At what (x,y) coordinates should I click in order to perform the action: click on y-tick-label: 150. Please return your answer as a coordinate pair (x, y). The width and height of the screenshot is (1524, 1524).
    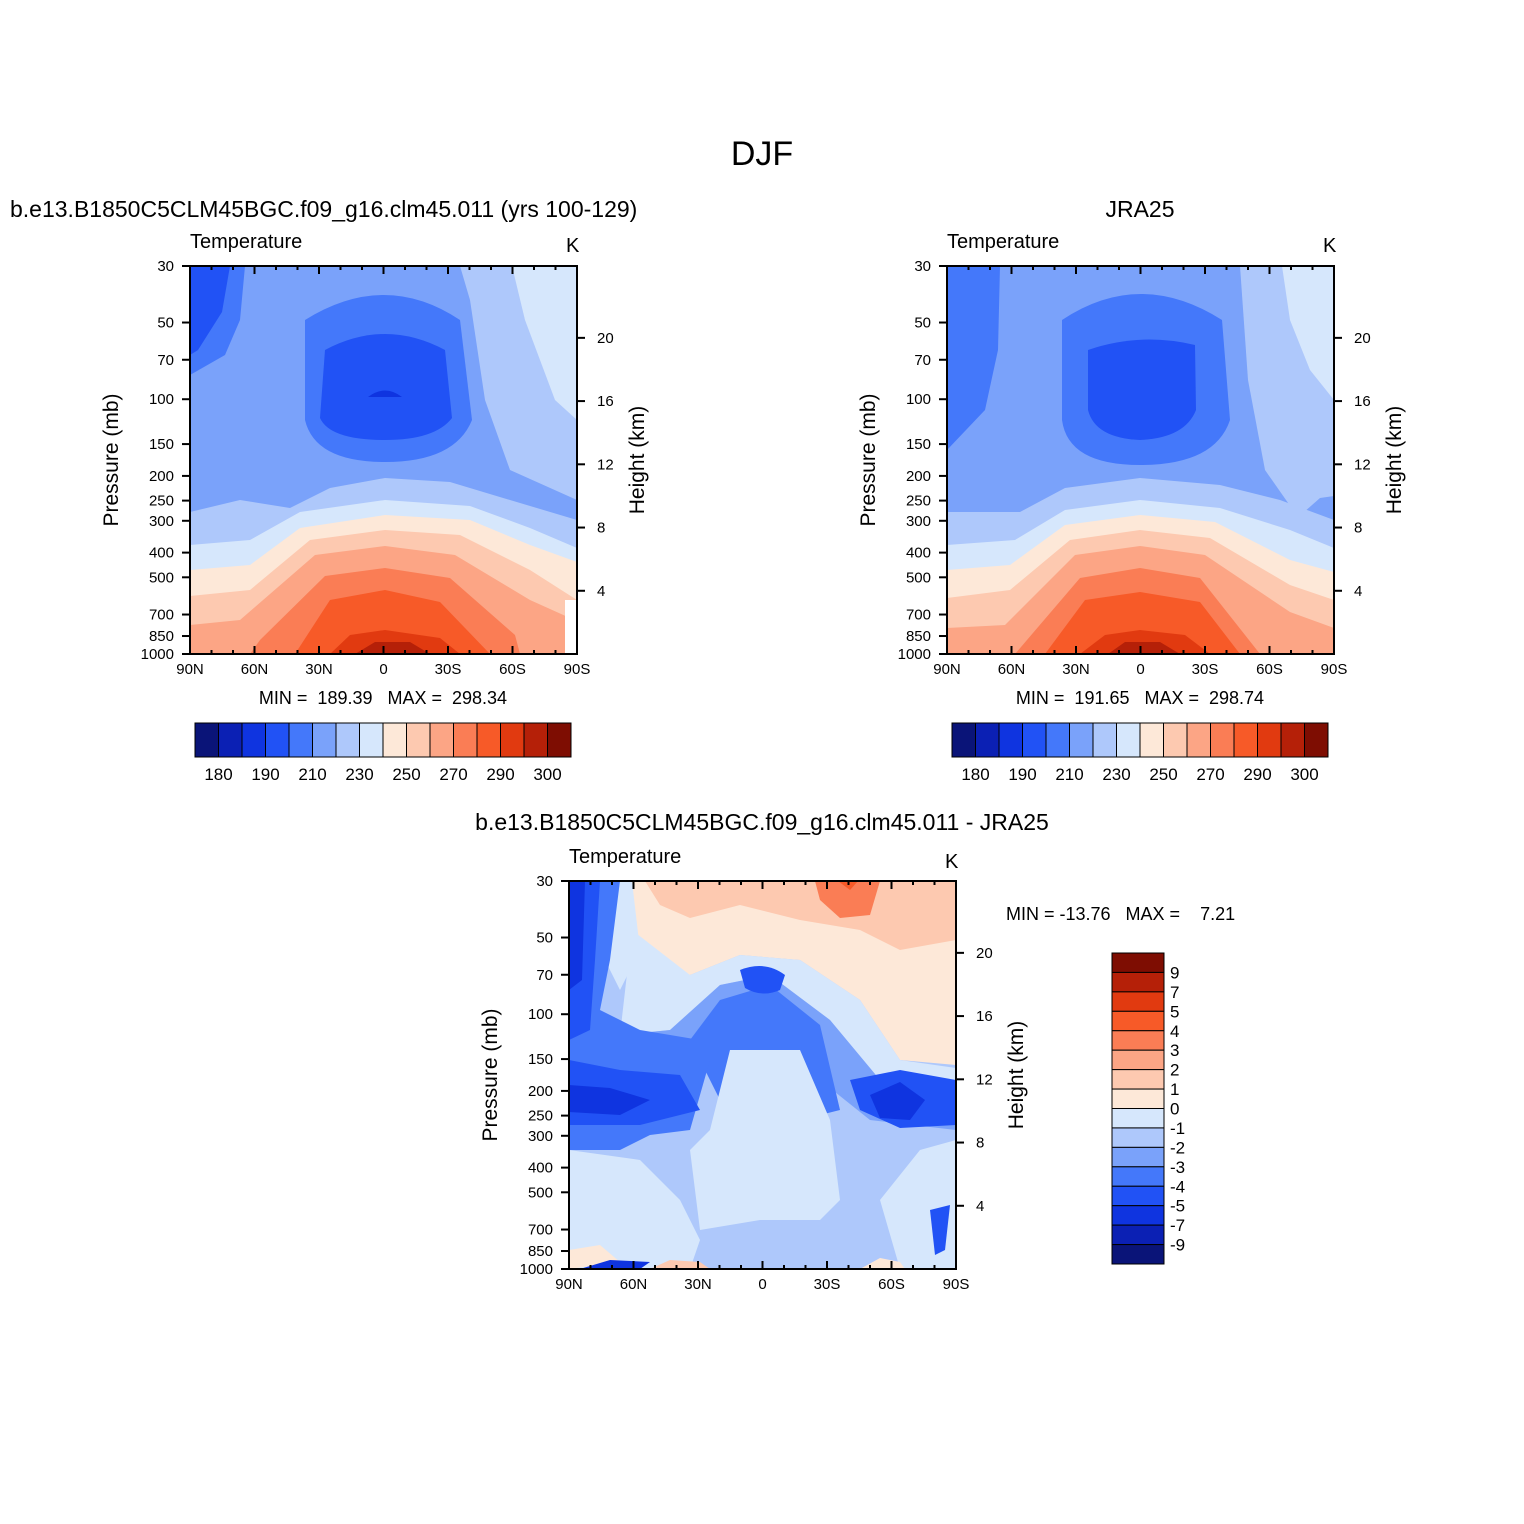
    Looking at the image, I should click on (918, 444).